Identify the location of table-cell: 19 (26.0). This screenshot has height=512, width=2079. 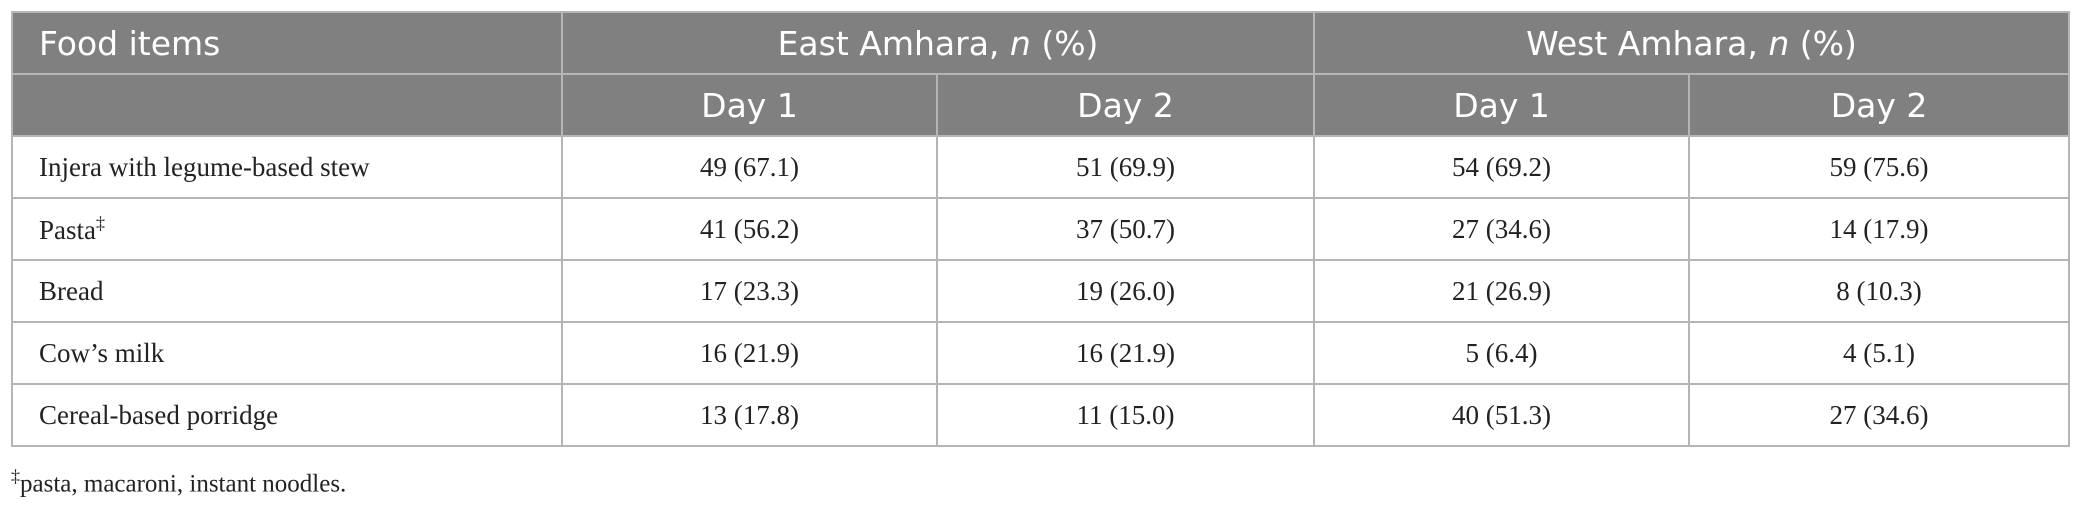
(1125, 291).